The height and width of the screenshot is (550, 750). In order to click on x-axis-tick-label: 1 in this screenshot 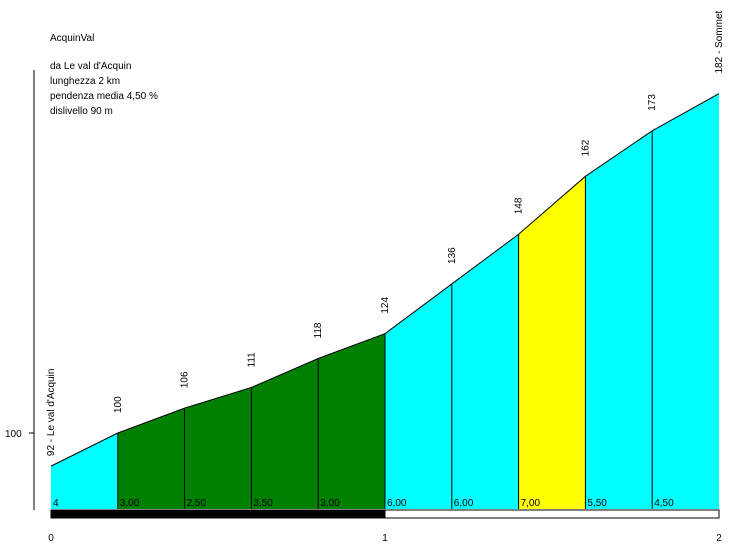, I will do `click(385, 538)`.